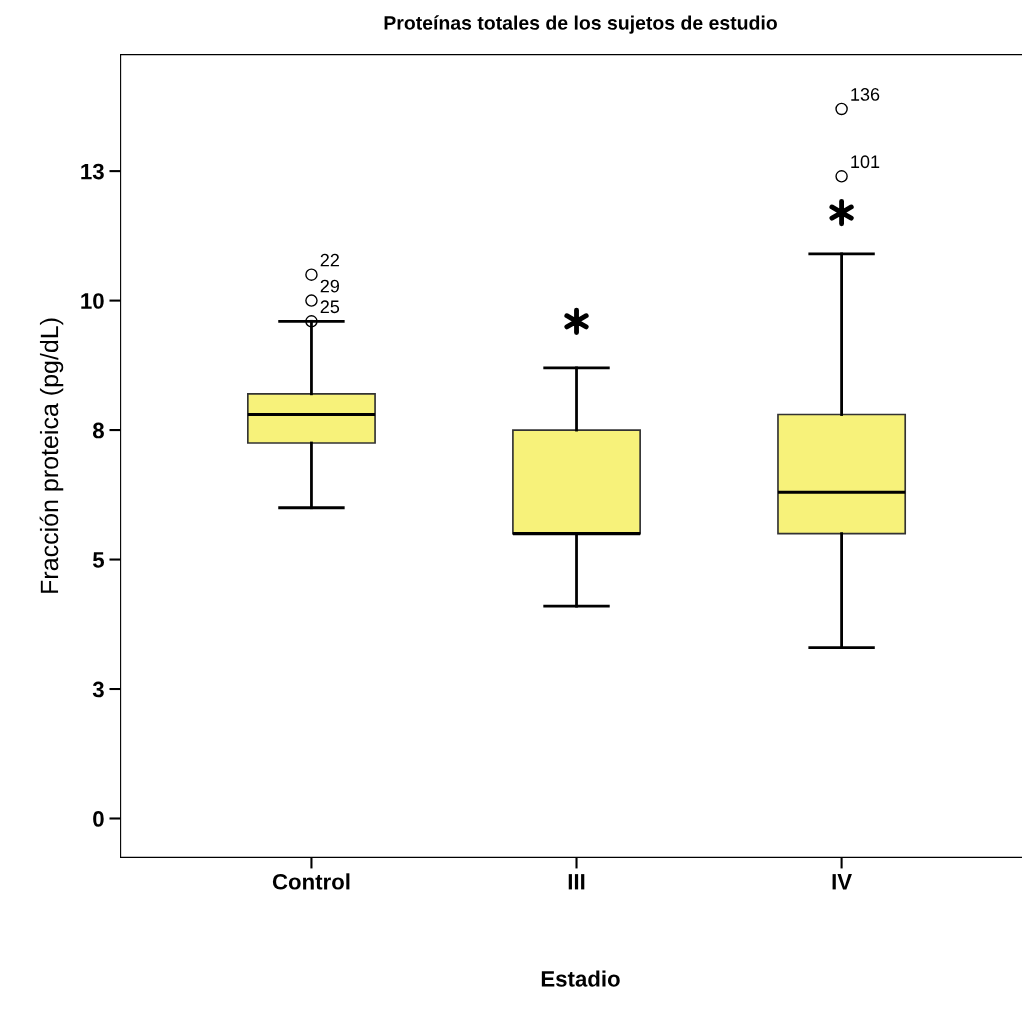 The image size is (1022, 1011). I want to click on annotation: 22, so click(329, 260).